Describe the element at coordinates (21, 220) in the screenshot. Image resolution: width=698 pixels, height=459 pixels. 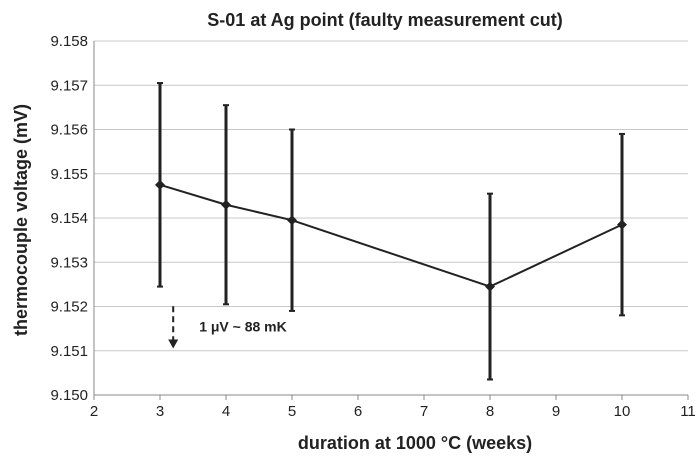
I see `y-axis-label: thermocouple voltage (mV)` at that location.